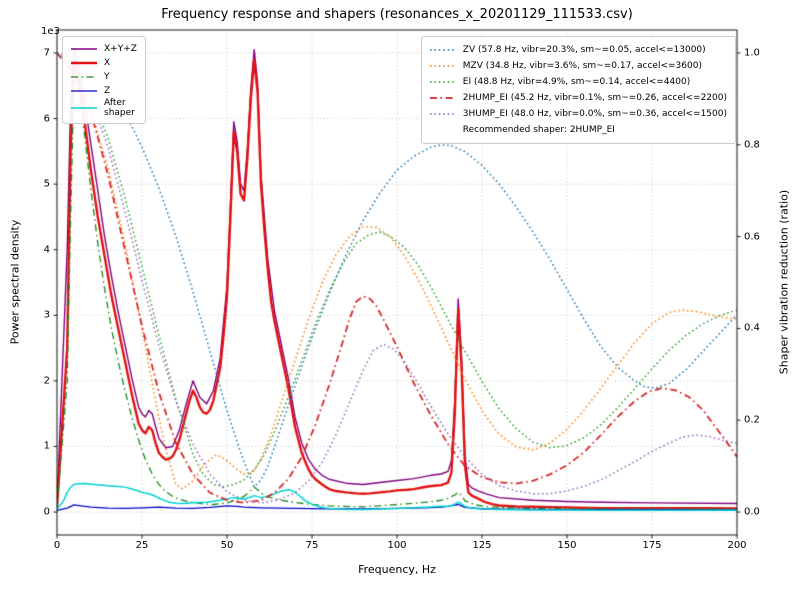 The image size is (800, 600). I want to click on legend-label: X, so click(107, 63).